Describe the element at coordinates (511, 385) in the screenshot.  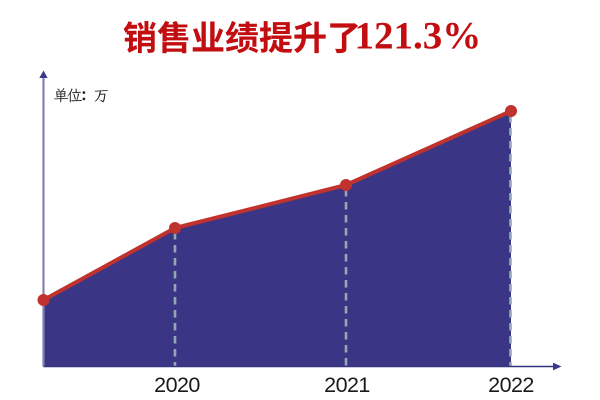
I see `svg-text: 2022` at that location.